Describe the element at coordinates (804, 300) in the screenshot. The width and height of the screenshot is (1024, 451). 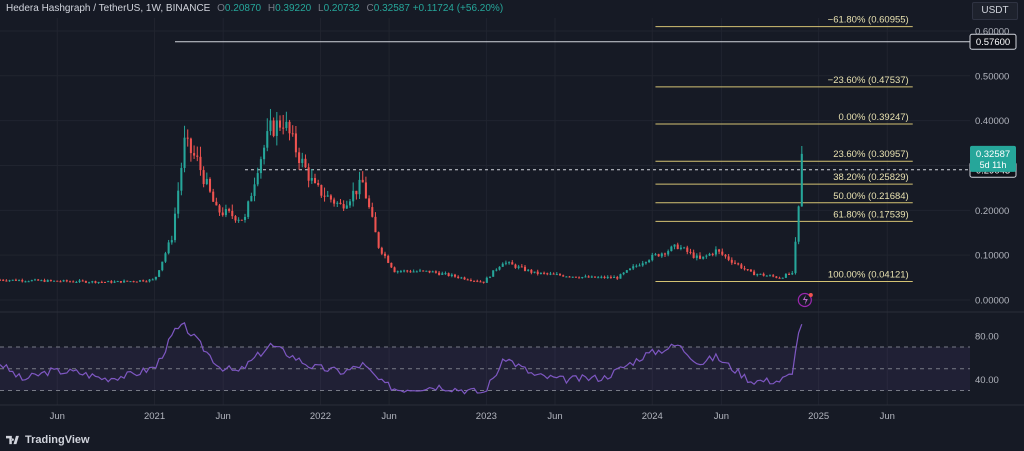
I see `alert-icon` at that location.